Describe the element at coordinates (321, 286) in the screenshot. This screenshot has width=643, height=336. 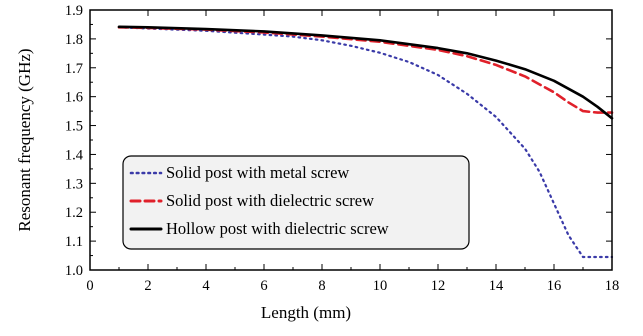
I see `x-tick-label: 8` at that location.